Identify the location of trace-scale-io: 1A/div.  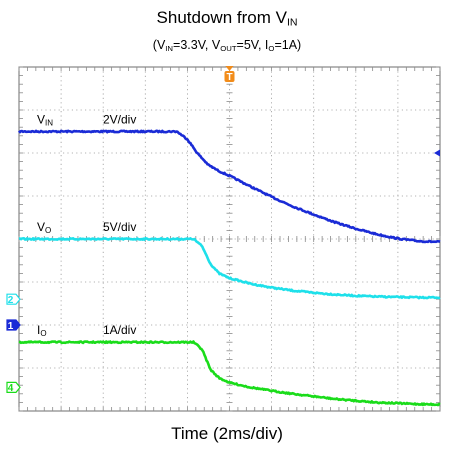
(119, 330).